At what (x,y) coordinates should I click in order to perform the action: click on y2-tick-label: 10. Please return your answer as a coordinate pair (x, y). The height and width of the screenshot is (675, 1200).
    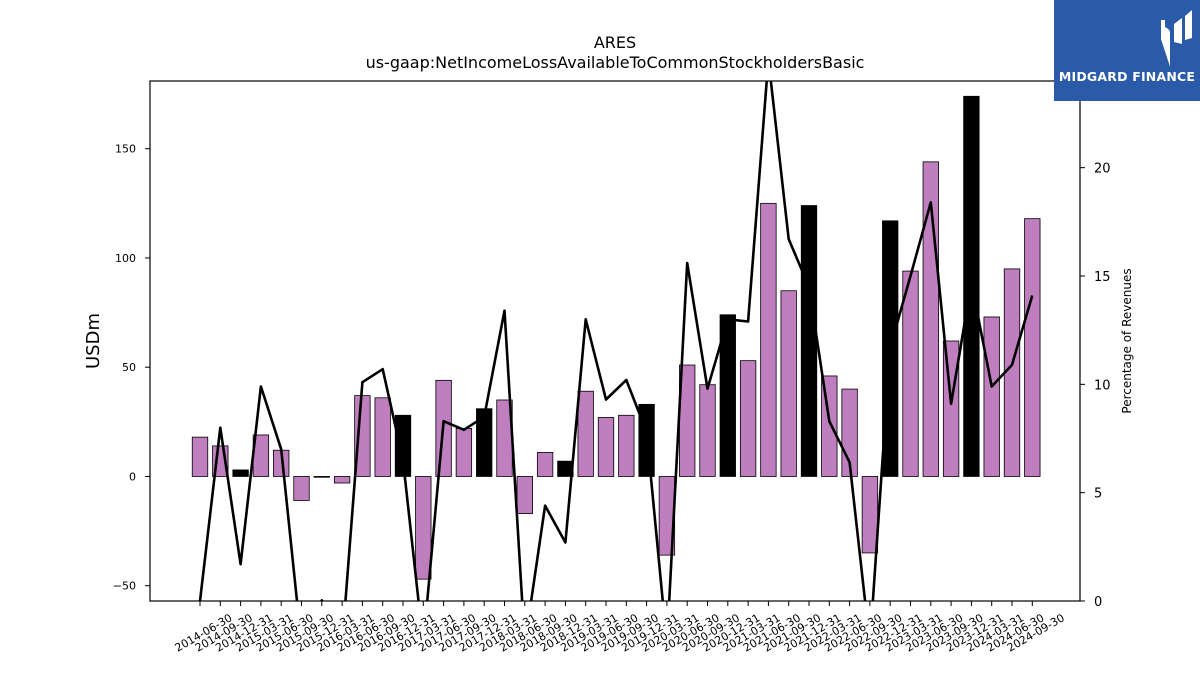
    Looking at the image, I should click on (1102, 385).